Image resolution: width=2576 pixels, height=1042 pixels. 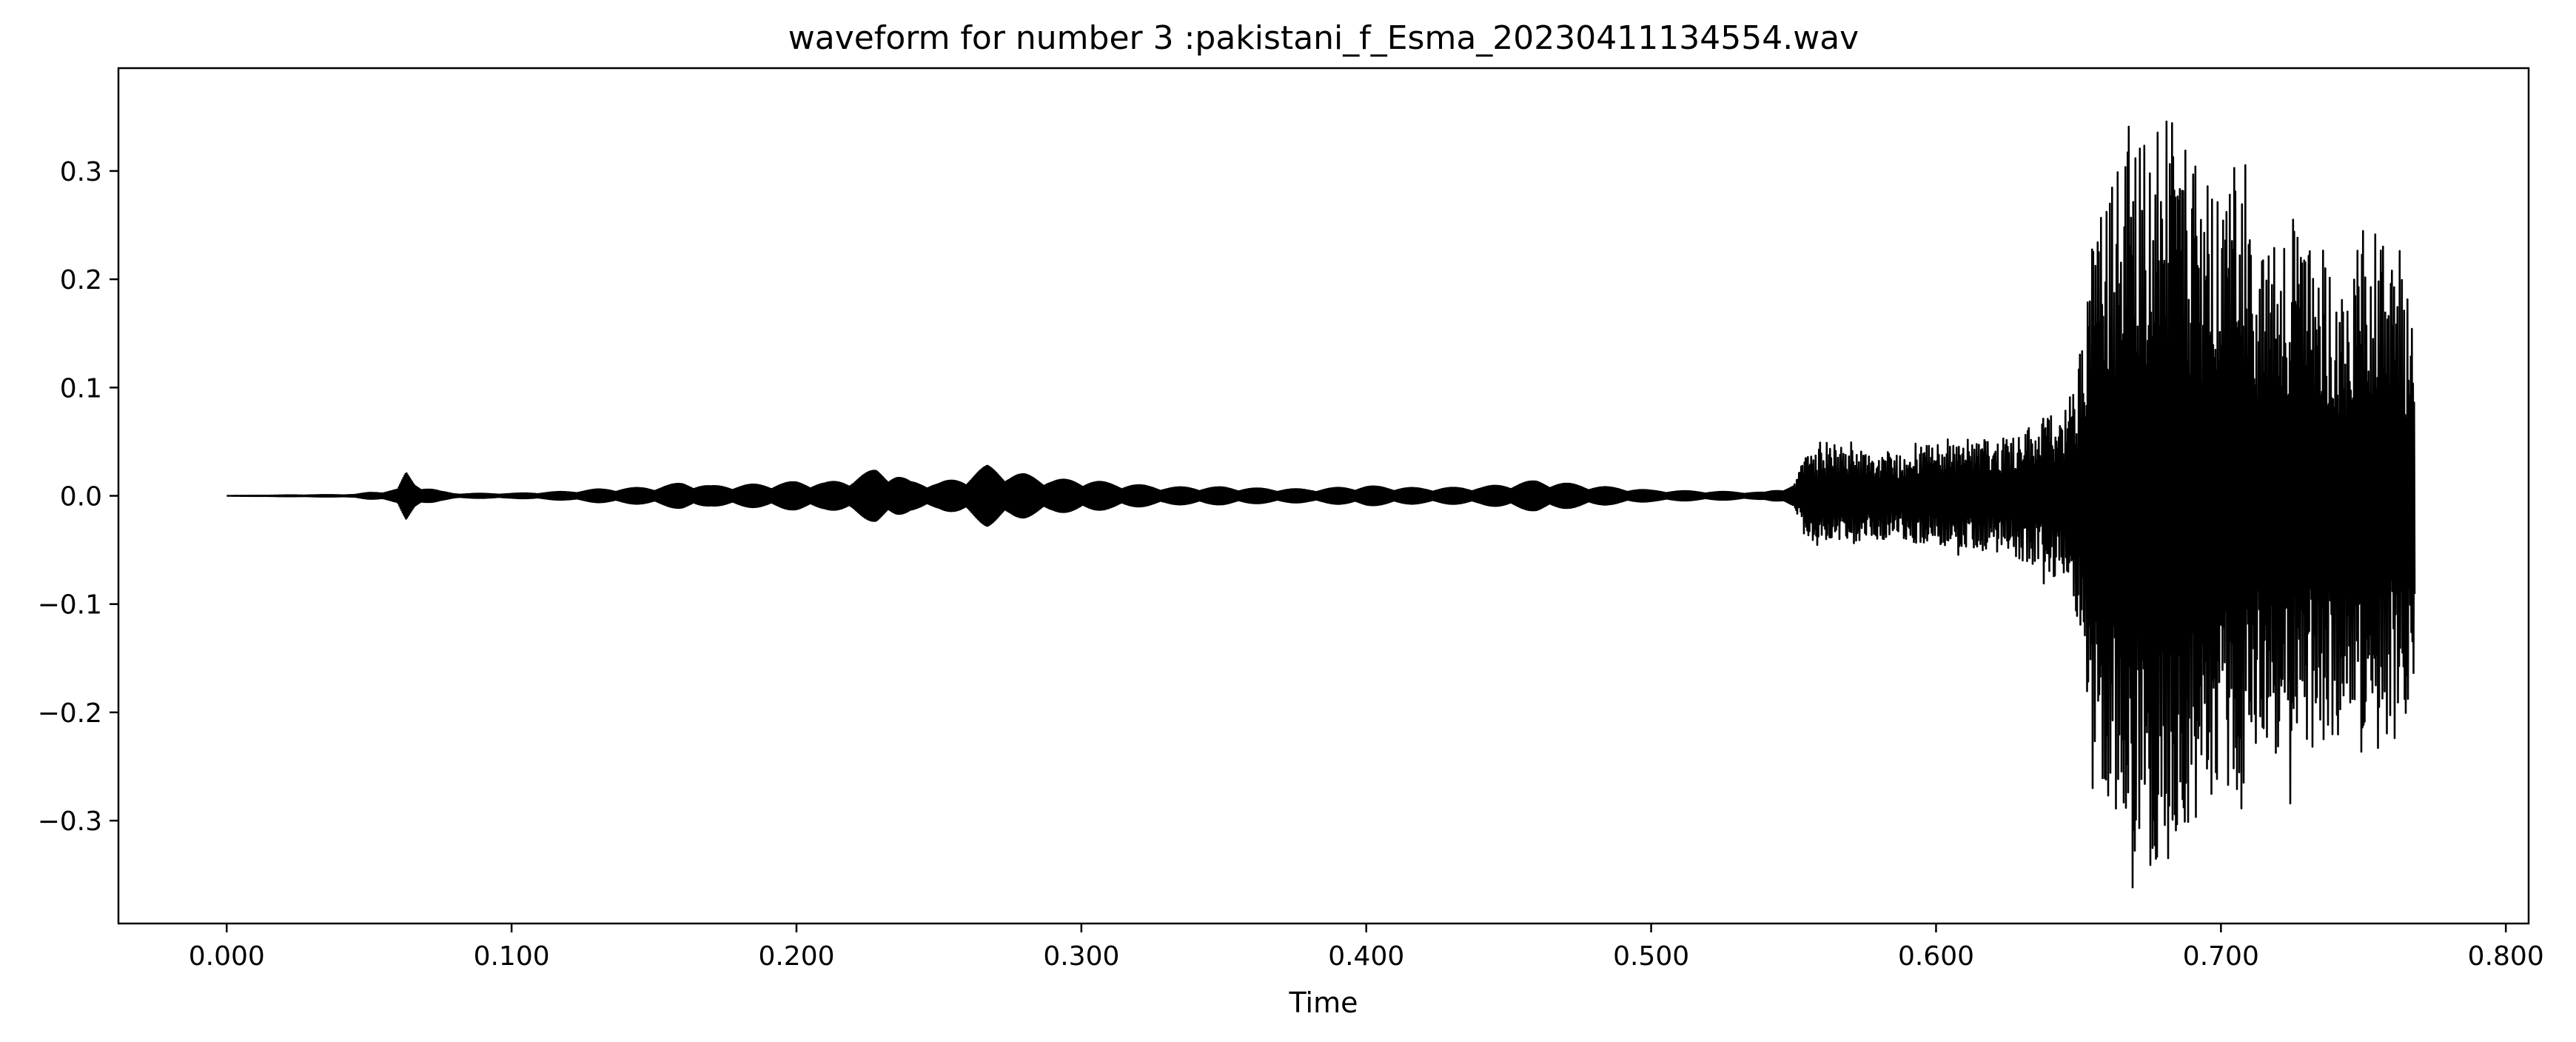 What do you see at coordinates (70, 713) in the screenshot?
I see `y-tick-label: −0.2` at bounding box center [70, 713].